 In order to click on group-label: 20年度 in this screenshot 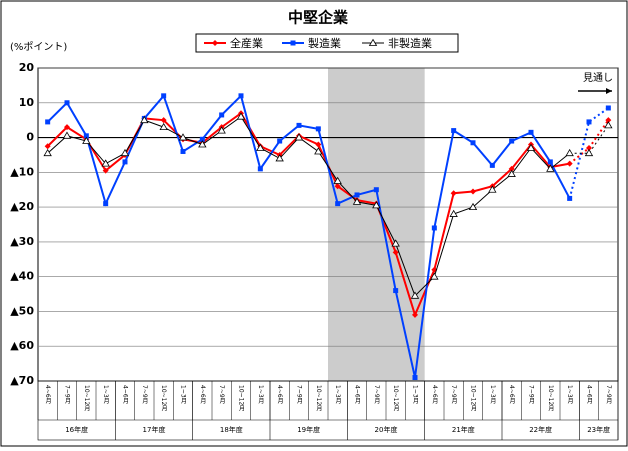, I will do `click(386, 429)`.